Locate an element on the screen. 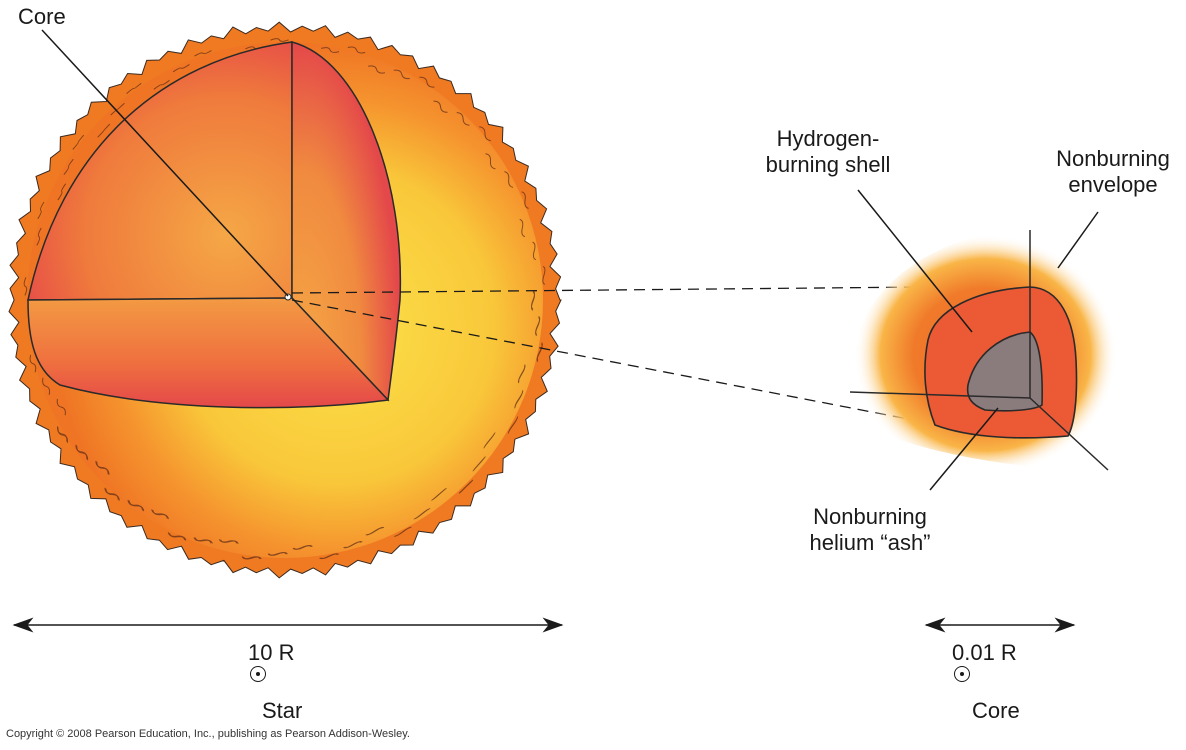  core-caption: Core is located at coordinates (996, 710).